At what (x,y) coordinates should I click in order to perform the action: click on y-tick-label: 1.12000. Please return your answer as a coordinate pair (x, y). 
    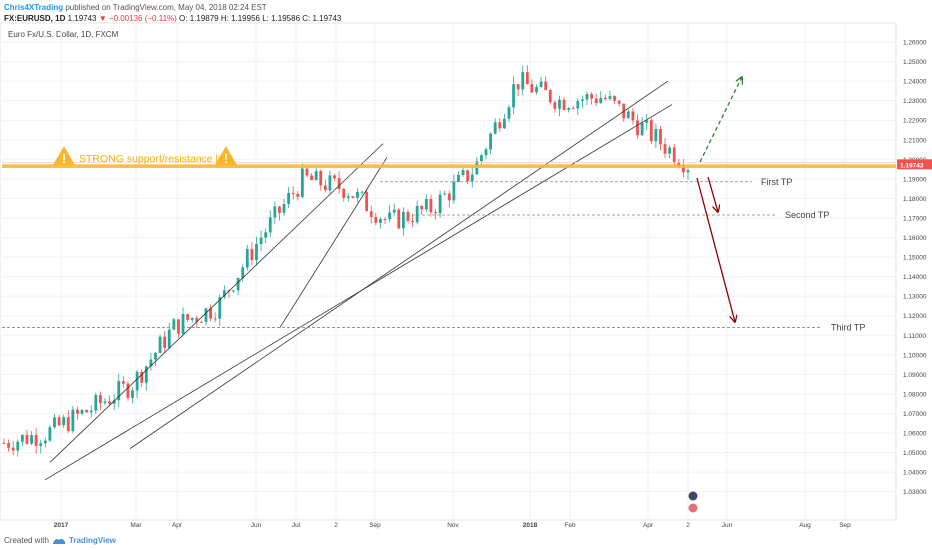
    Looking at the image, I should click on (915, 316).